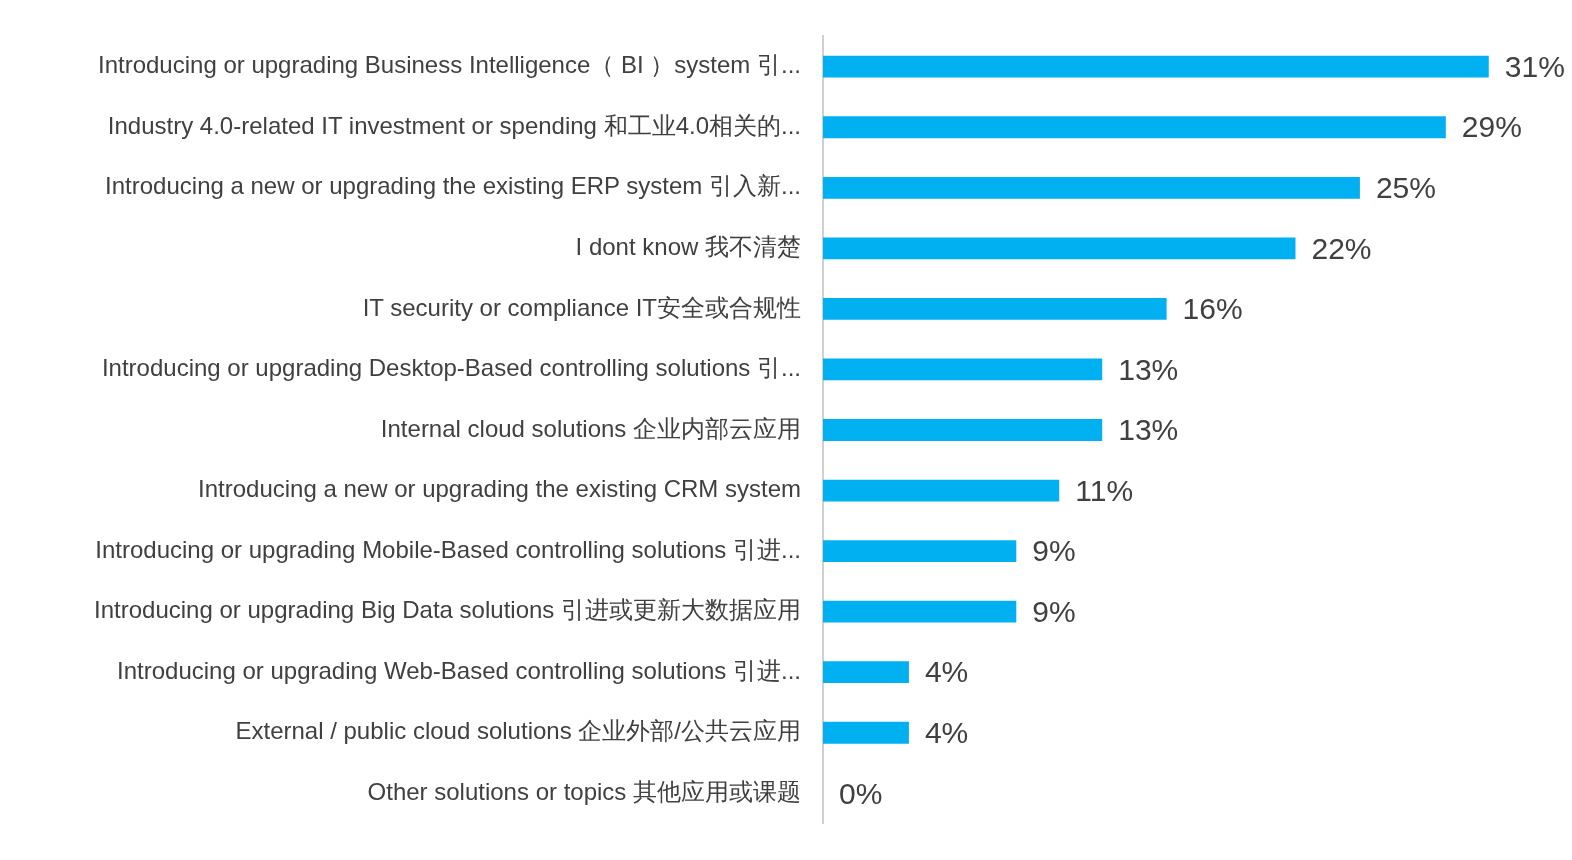 The width and height of the screenshot is (1572, 860). I want to click on y-tick-label: Internal cloud solutions 企业内部云应用, so click(590, 428).